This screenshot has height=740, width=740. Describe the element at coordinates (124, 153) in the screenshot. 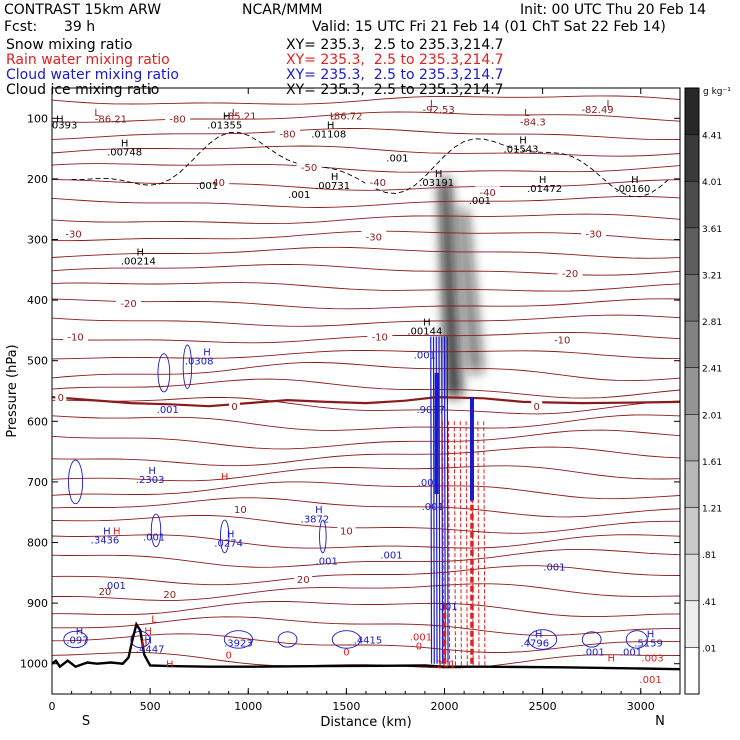

I see `extremum-value-label: .00748` at that location.